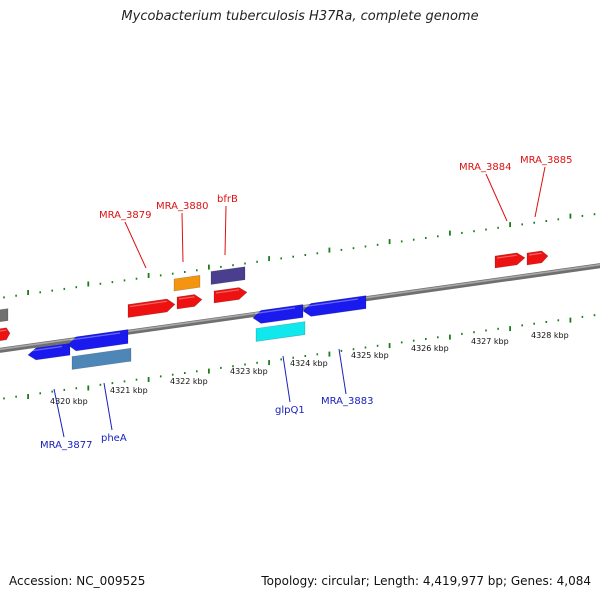 Image resolution: width=600 pixels, height=600 pixels. What do you see at coordinates (125, 215) in the screenshot?
I see `gene-label-mra-3879: MRA_3879` at bounding box center [125, 215].